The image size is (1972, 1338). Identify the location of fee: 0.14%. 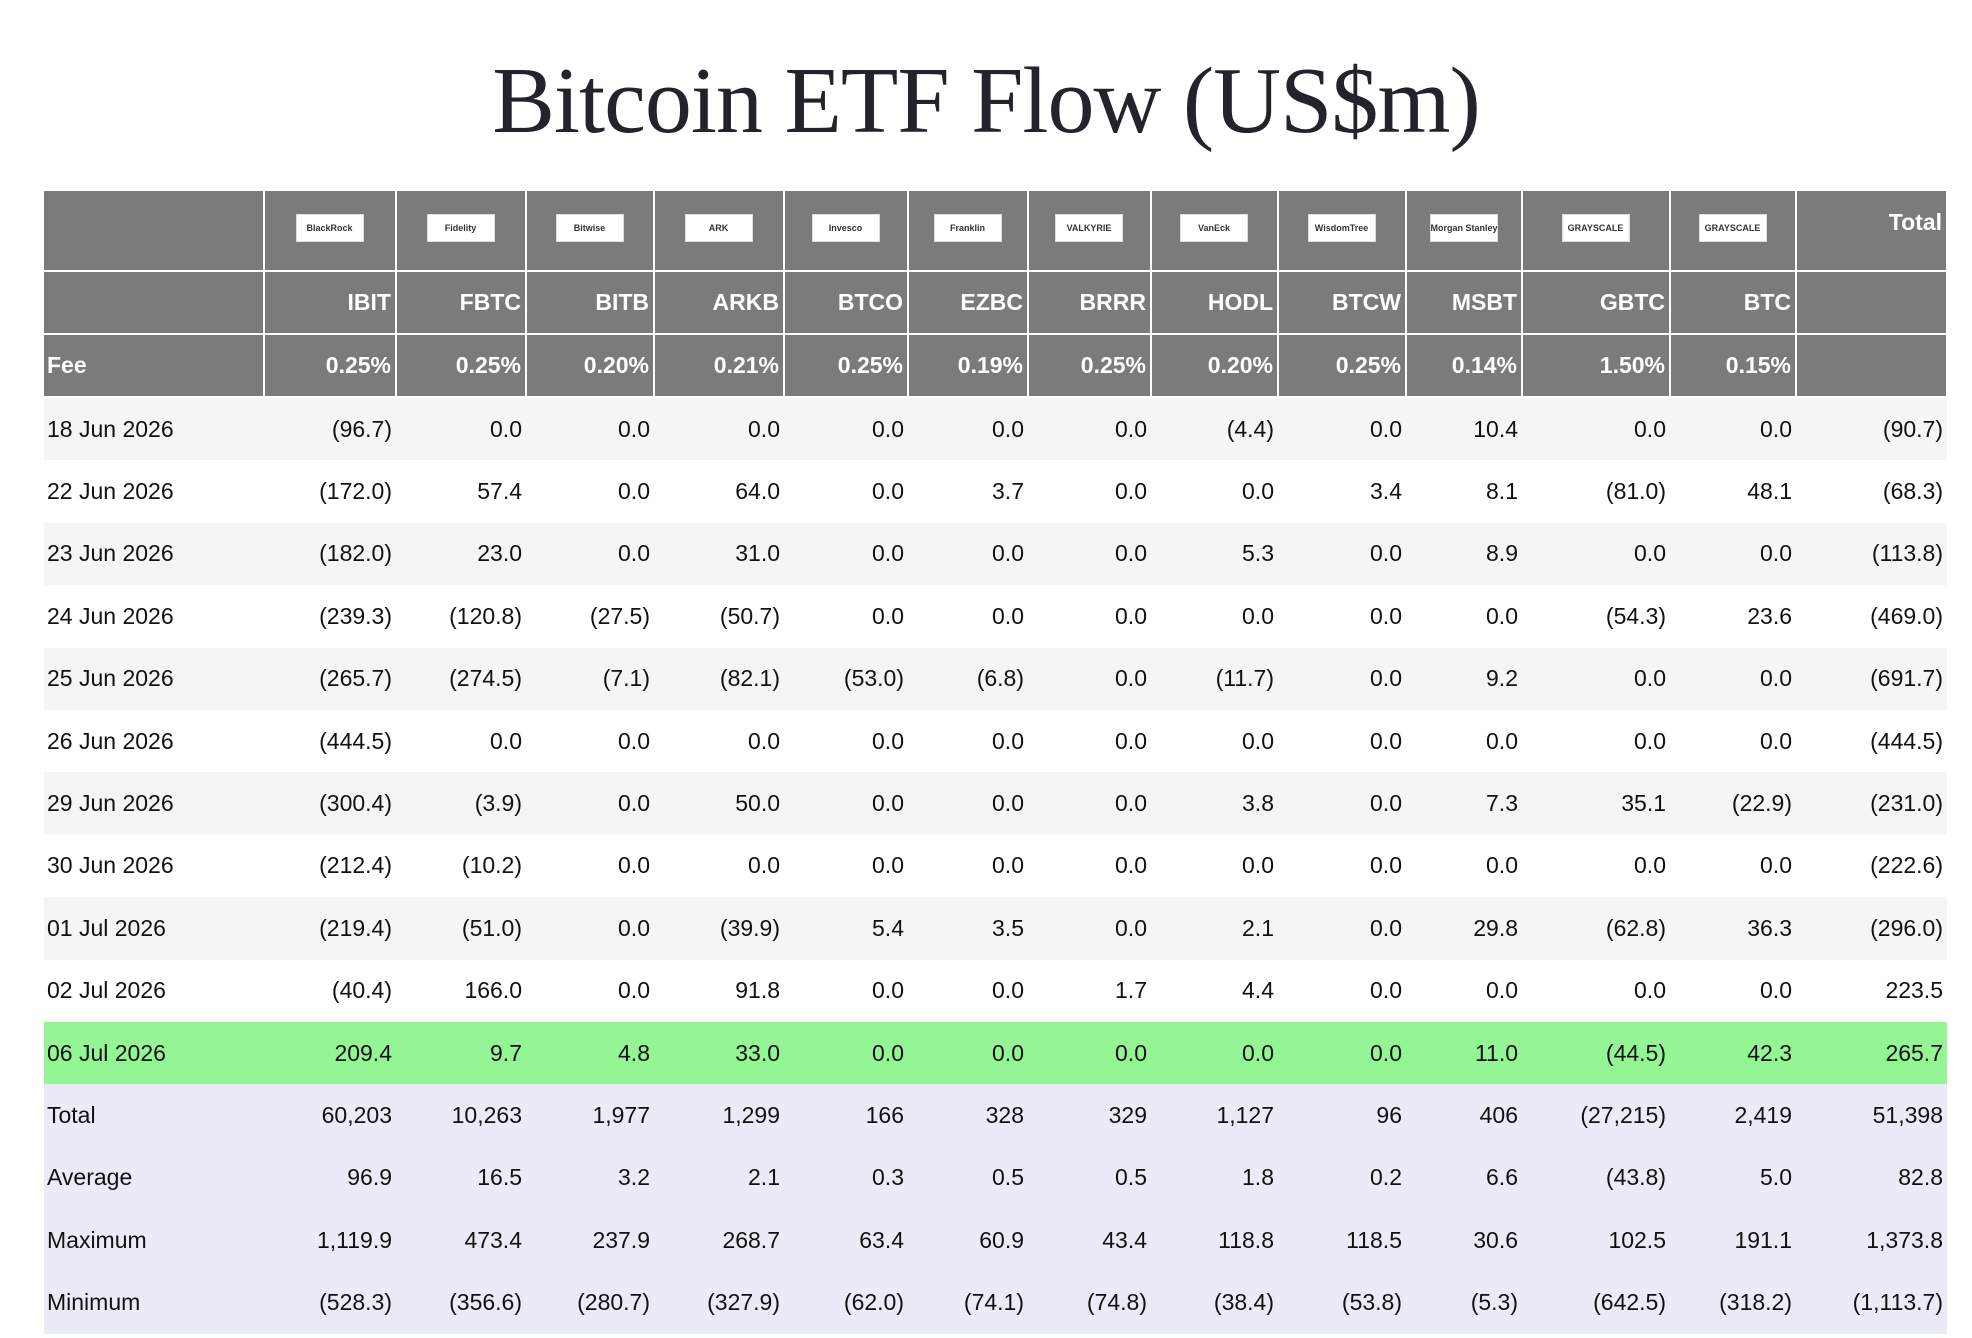
(1464, 365).